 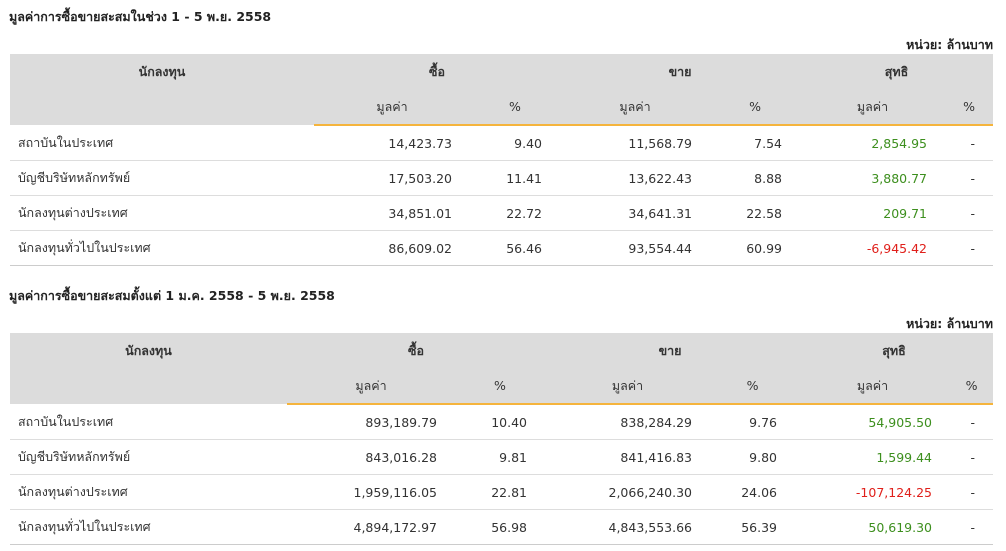 What do you see at coordinates (515, 213) in the screenshot?
I see `value-cell: 22.72` at bounding box center [515, 213].